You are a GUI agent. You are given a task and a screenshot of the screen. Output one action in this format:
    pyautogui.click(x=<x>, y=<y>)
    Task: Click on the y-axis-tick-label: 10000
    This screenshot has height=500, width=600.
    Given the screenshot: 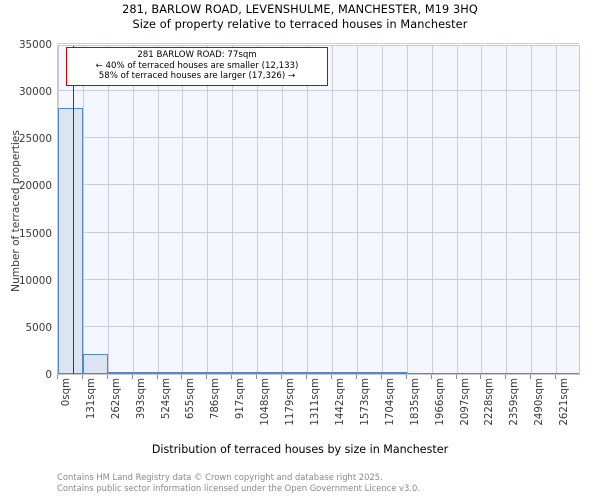 What is the action you would take?
    pyautogui.click(x=35, y=280)
    